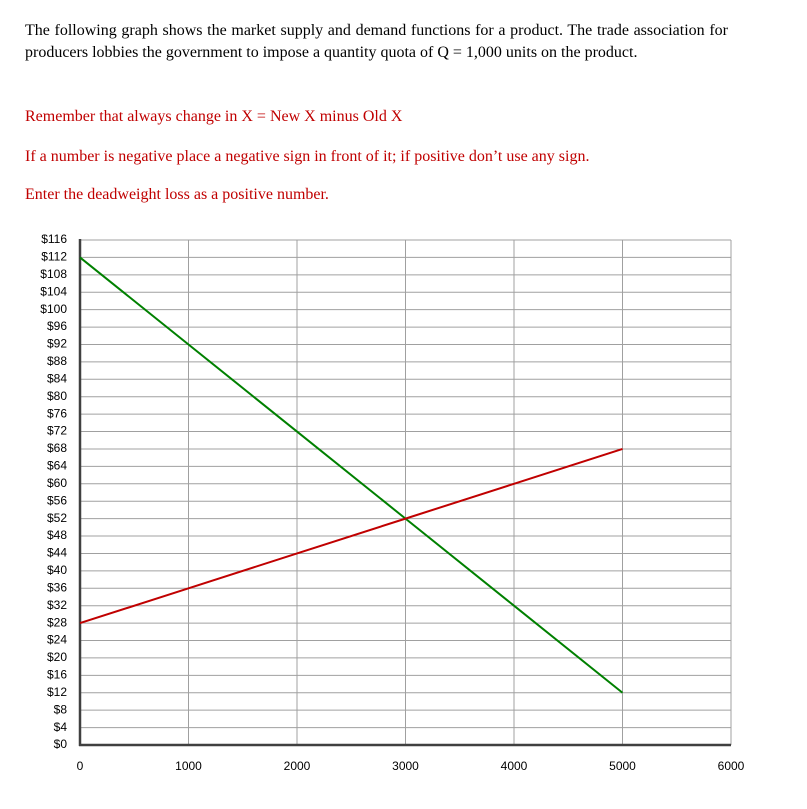 The image size is (807, 809). I want to click on y-tick-label: $32, so click(57, 605).